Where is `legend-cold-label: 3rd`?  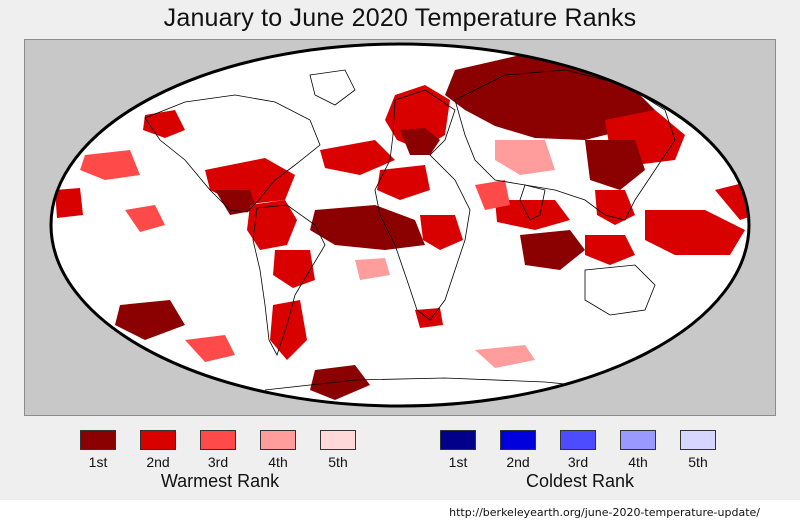
legend-cold-label: 3rd is located at coordinates (578, 462).